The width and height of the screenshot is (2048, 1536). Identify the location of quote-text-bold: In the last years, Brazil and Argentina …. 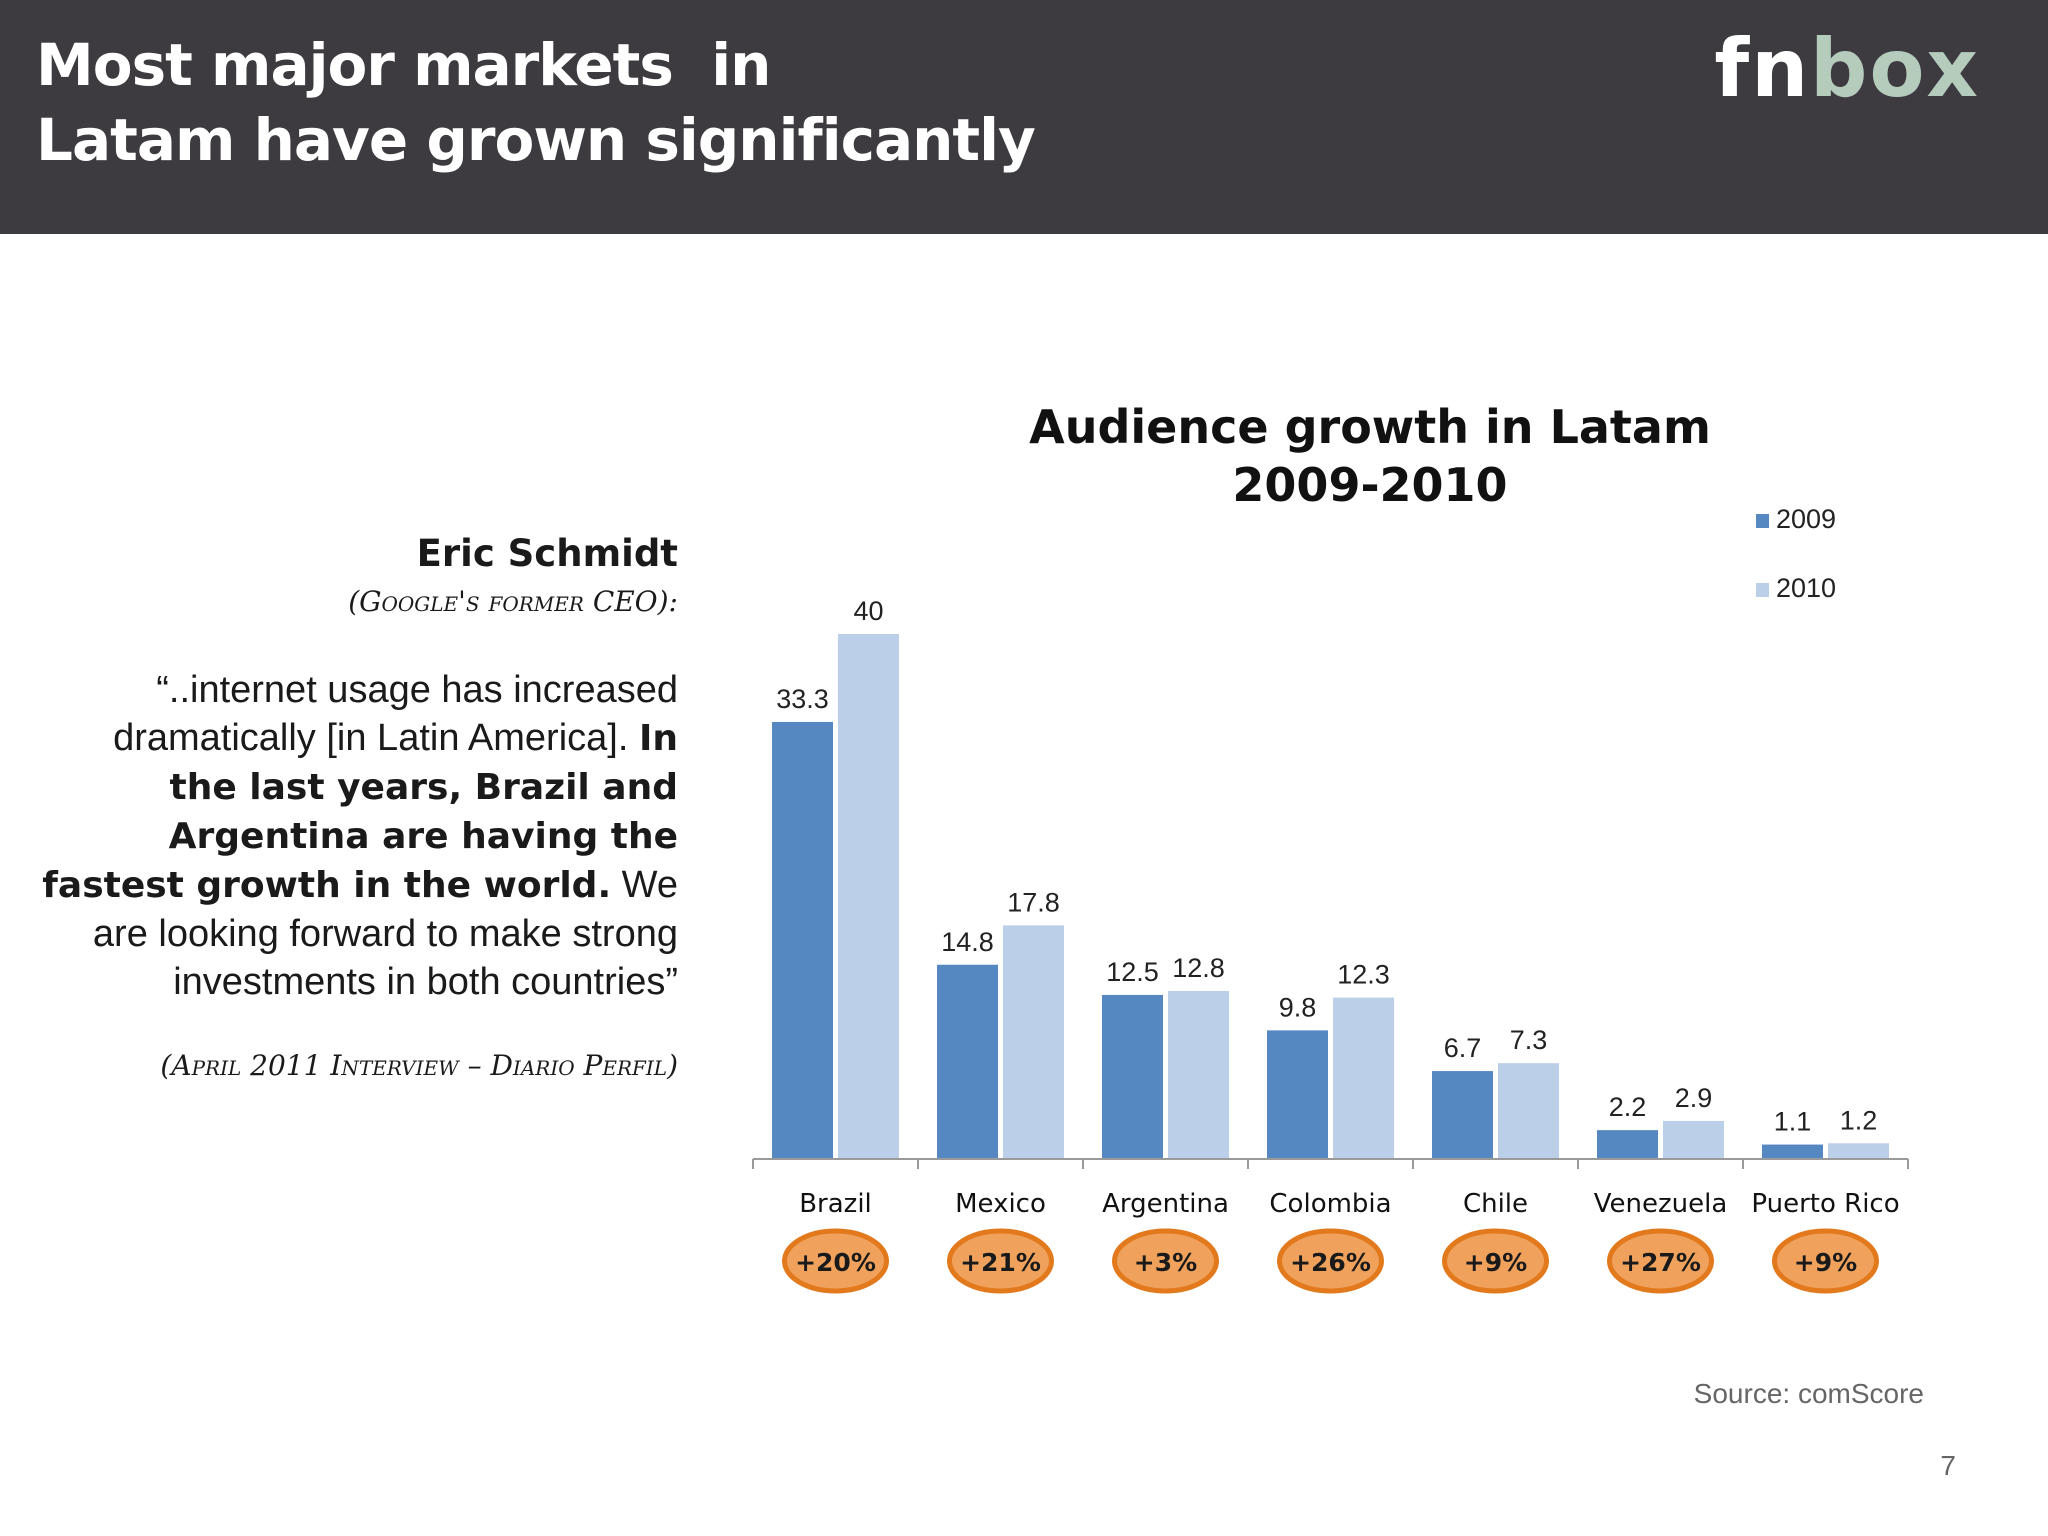
(360, 812).